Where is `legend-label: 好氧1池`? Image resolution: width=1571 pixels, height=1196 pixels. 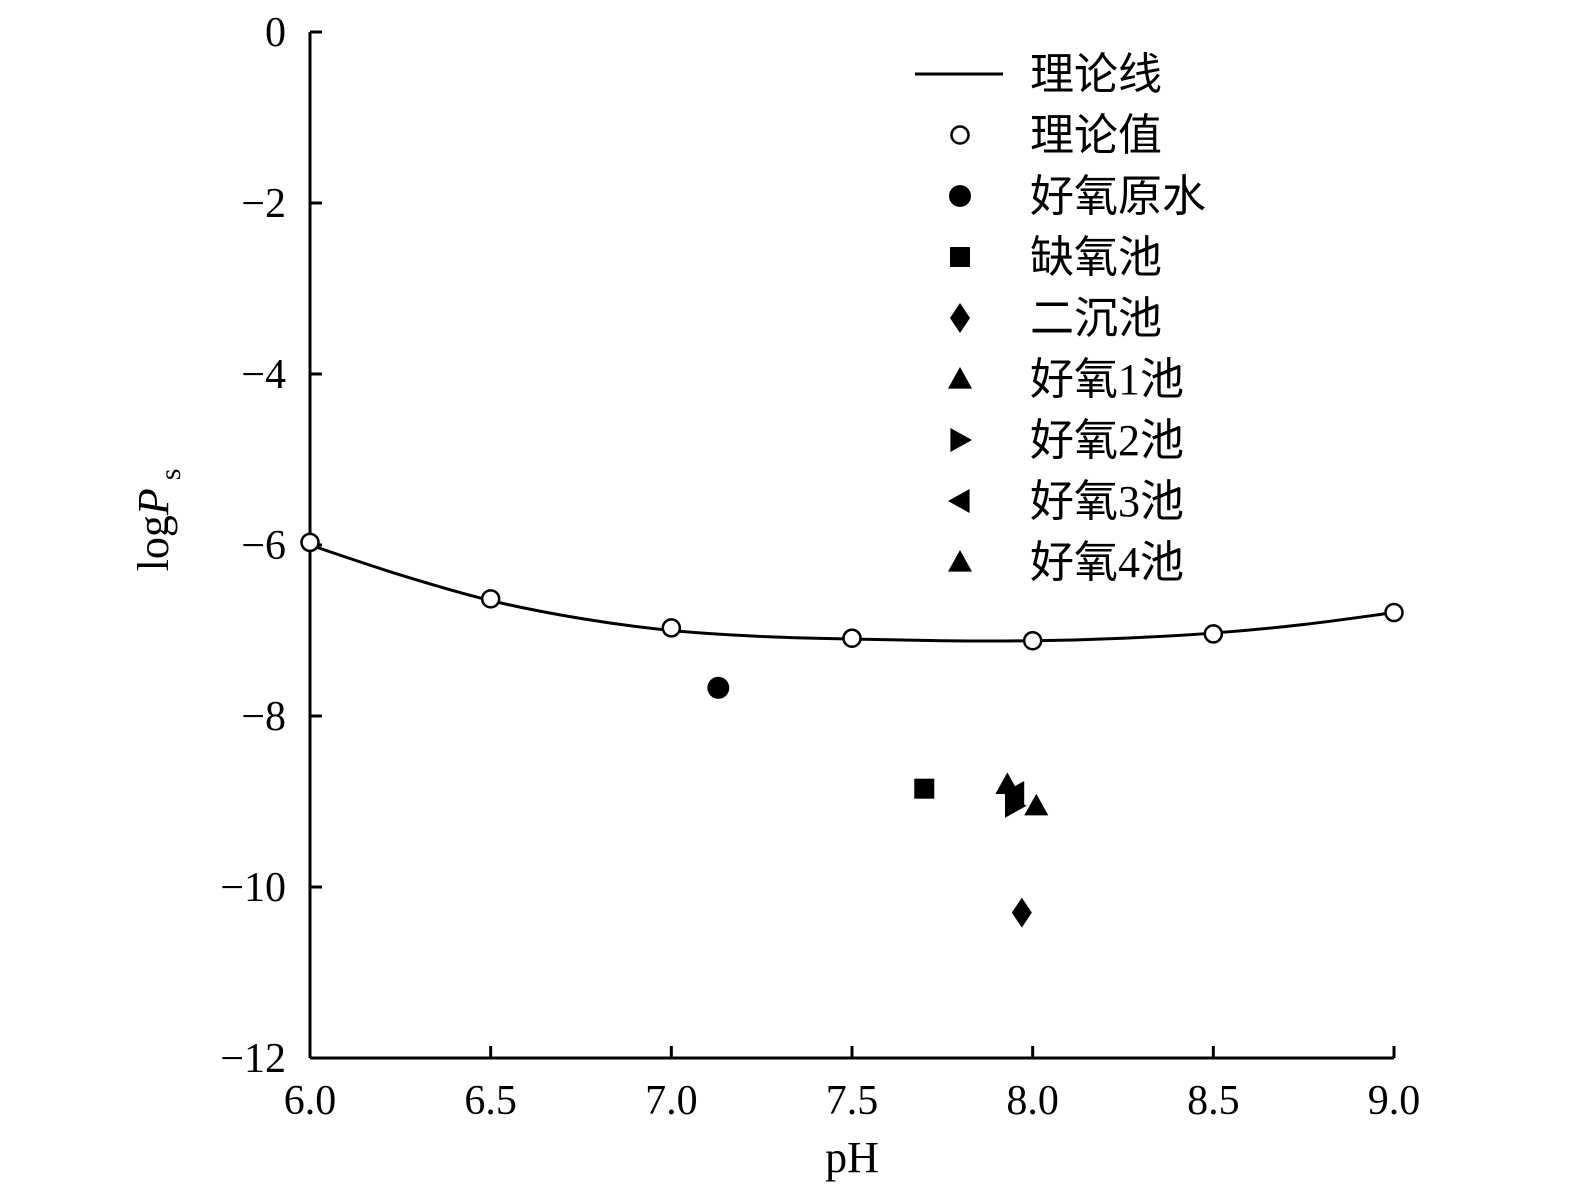 legend-label: 好氧1池 is located at coordinates (1107, 379).